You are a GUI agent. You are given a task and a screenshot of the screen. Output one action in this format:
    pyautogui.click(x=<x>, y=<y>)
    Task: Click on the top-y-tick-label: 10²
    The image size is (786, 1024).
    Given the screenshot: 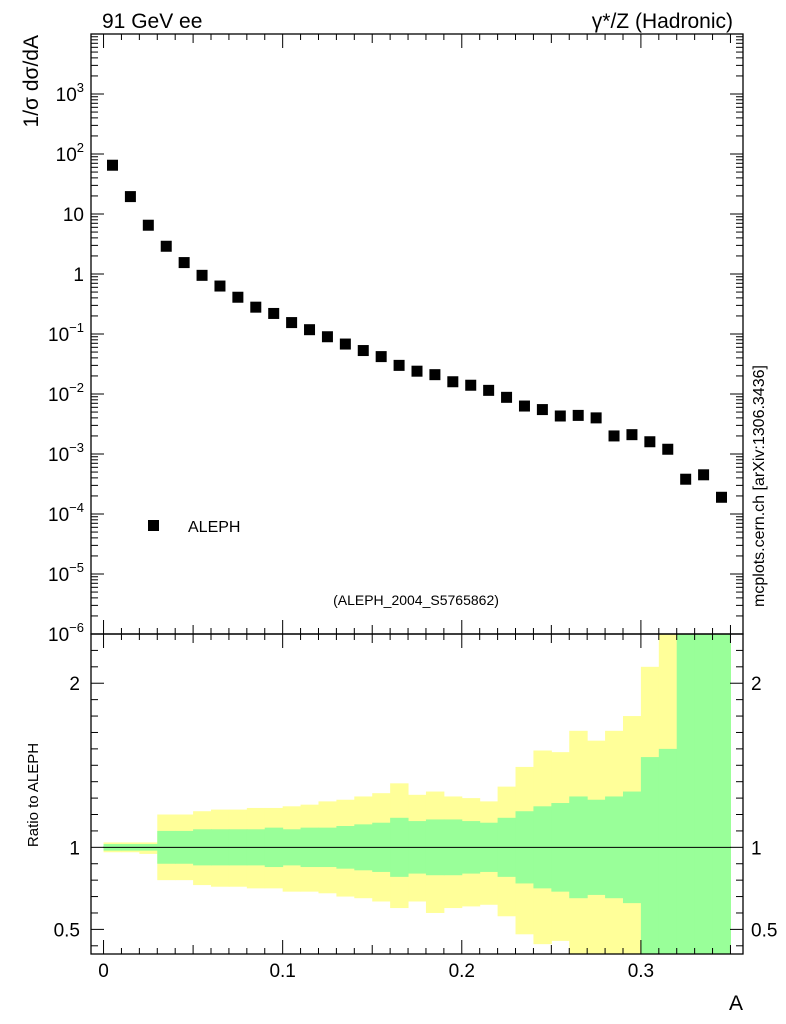 What is the action you would take?
    pyautogui.click(x=70, y=153)
    